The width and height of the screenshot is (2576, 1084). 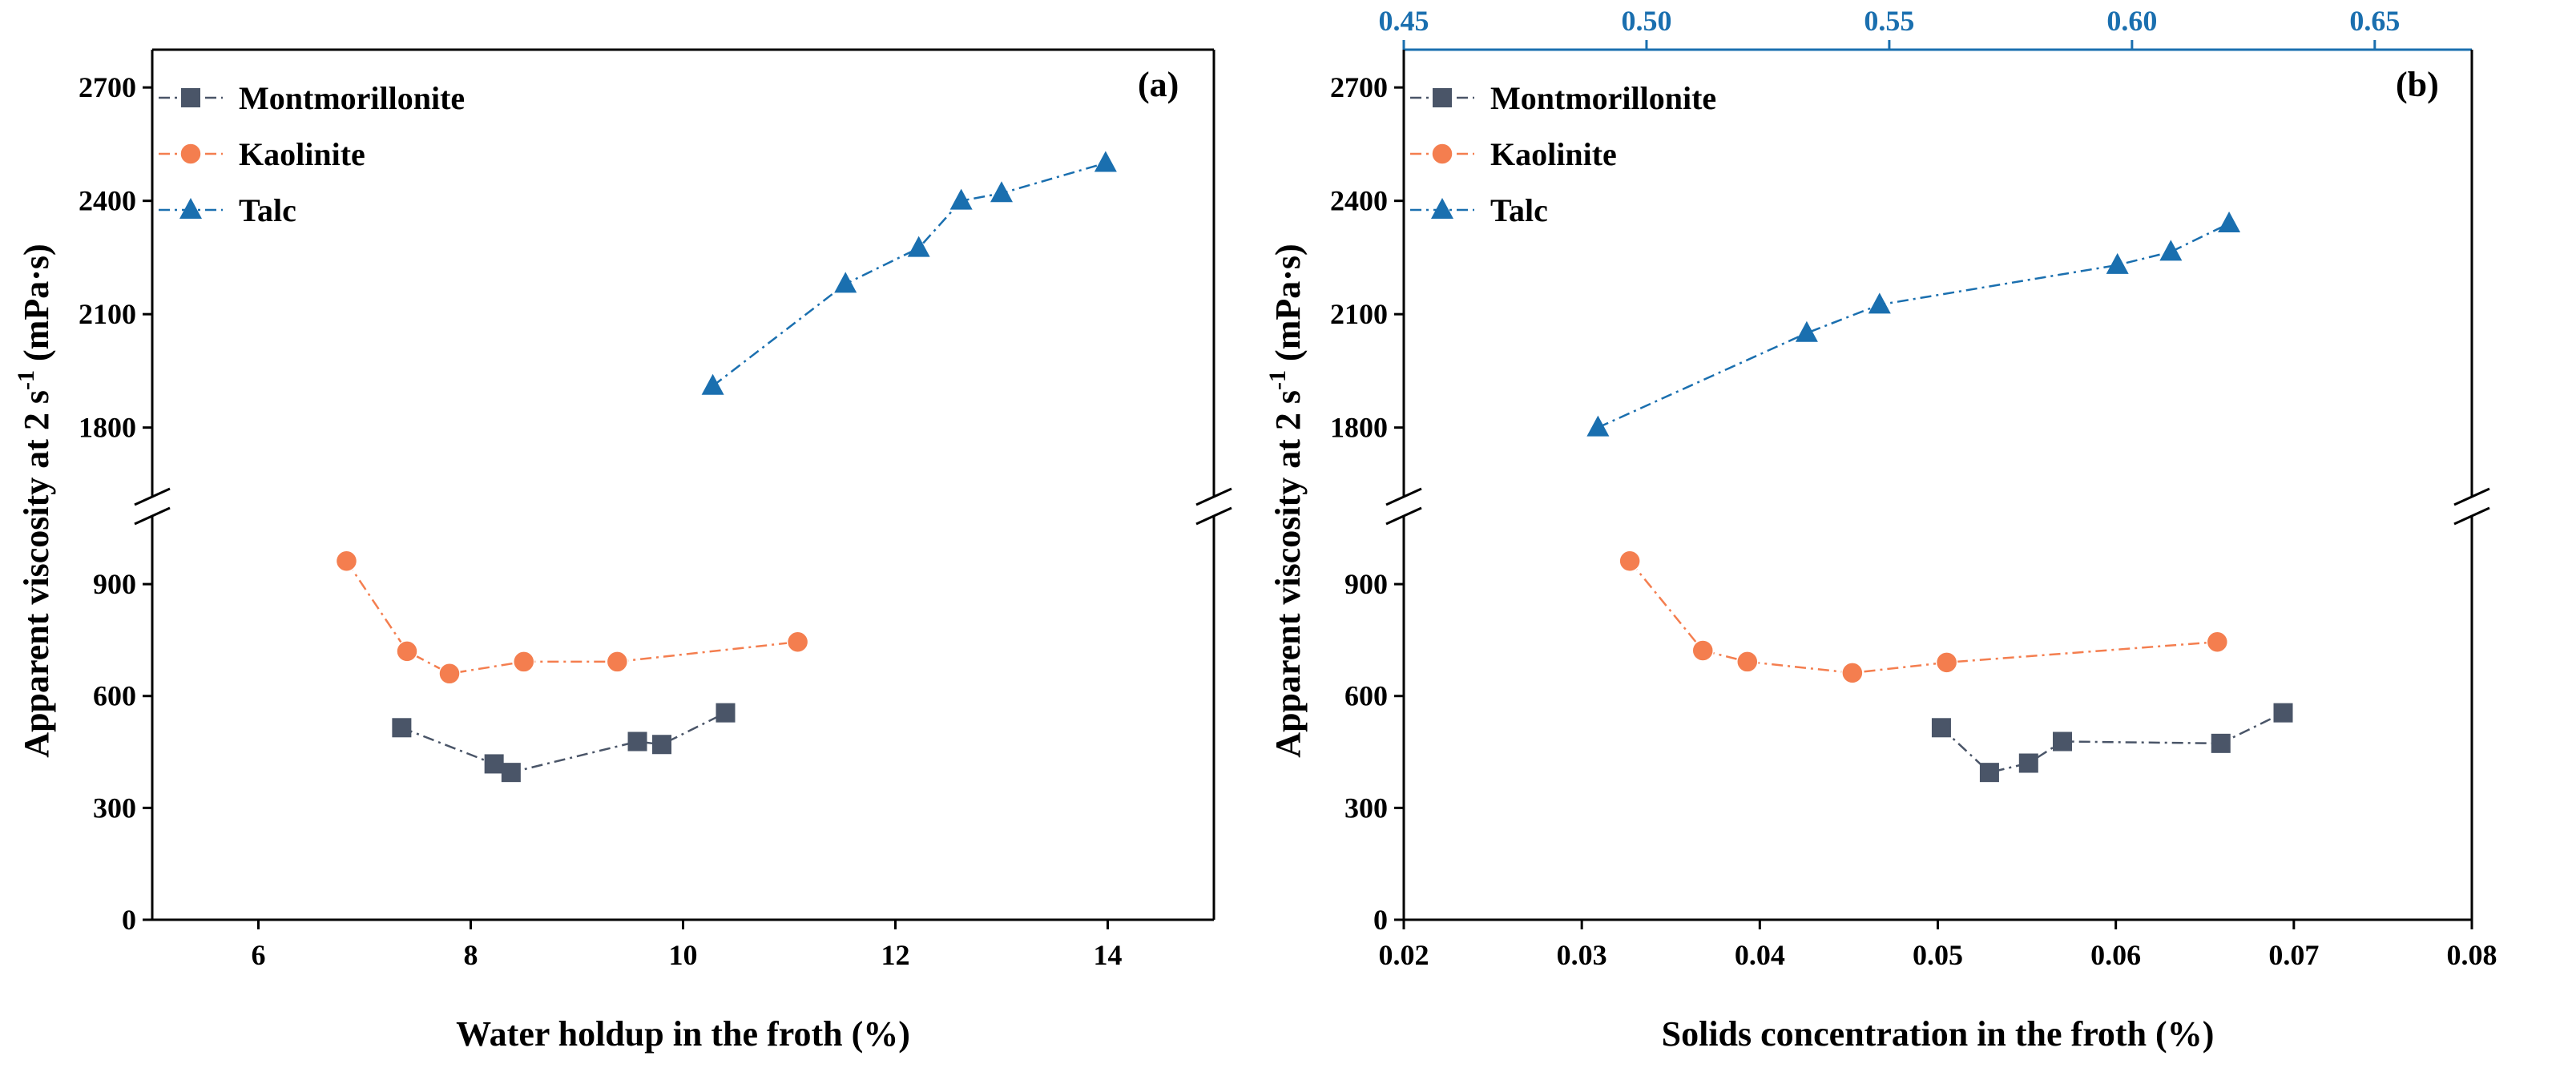 I want to click on x-tick-label: 8, so click(x=471, y=955).